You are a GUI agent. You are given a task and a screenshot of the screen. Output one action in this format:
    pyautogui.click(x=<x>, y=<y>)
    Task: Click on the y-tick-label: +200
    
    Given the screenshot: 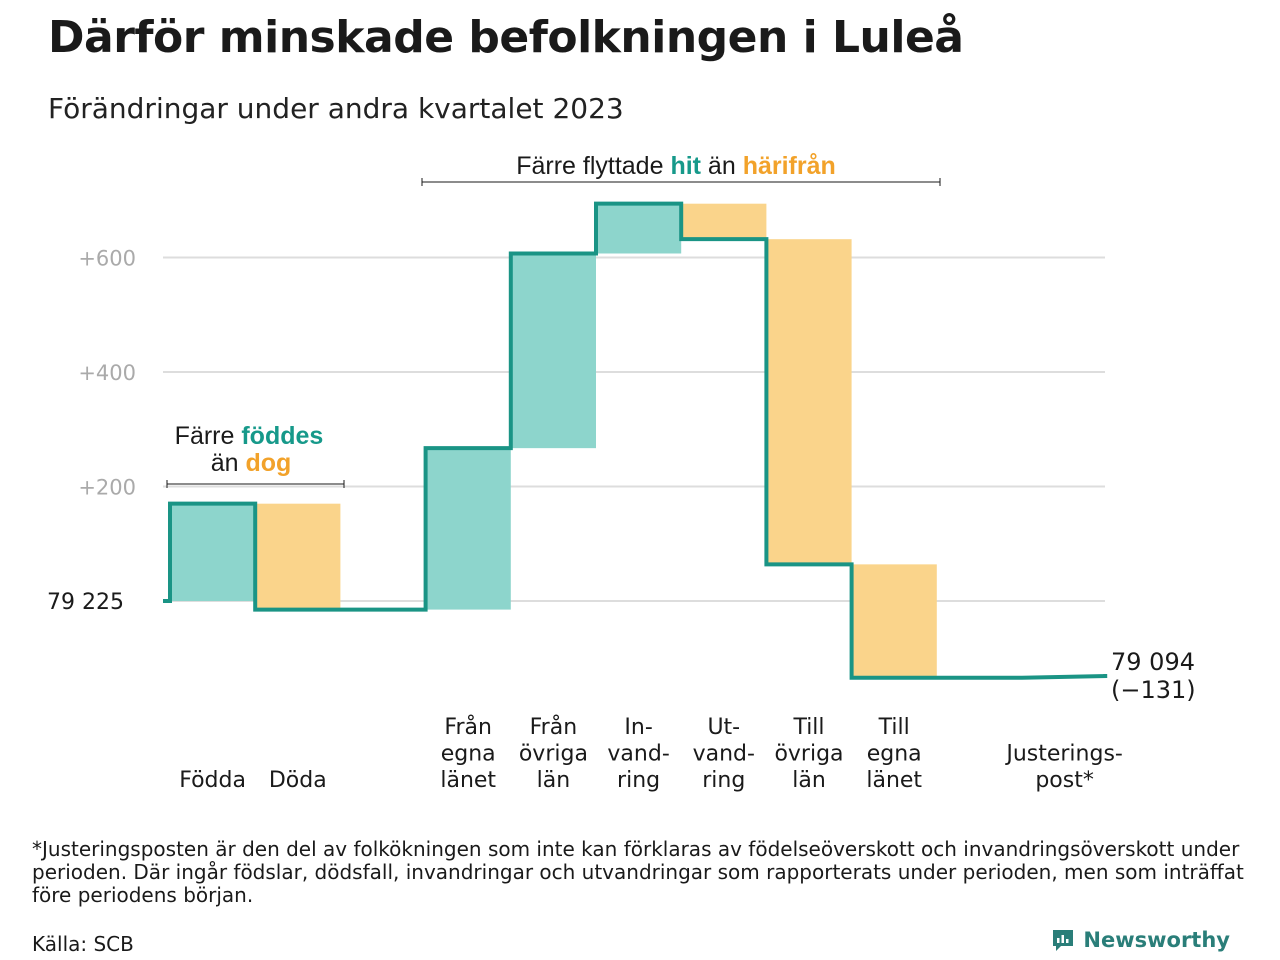 What is the action you would take?
    pyautogui.click(x=107, y=488)
    